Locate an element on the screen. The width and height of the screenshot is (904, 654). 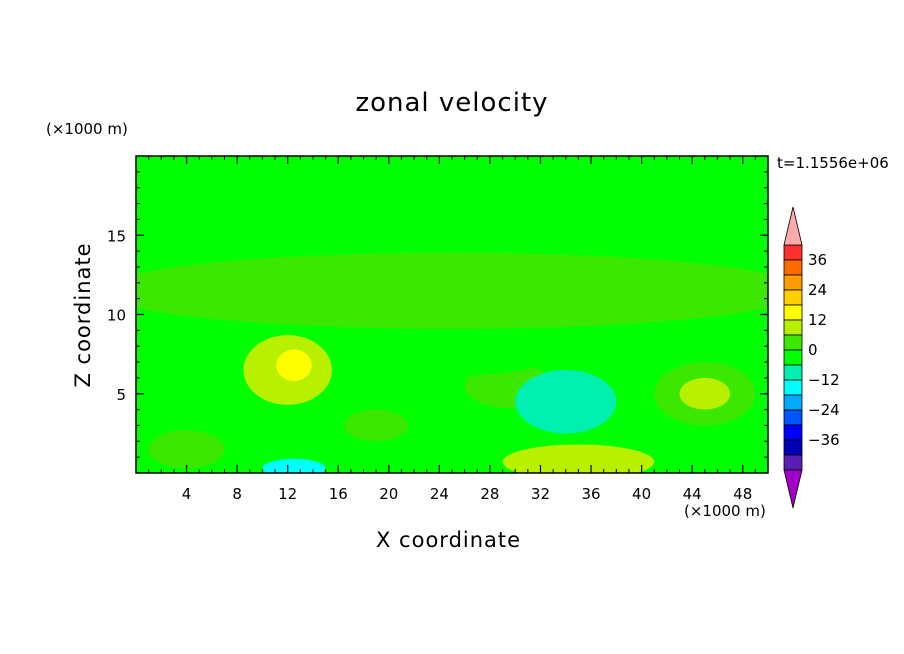
colorbar: 36 24 12 0 −12 −24 −36 is located at coordinates (811, 357).